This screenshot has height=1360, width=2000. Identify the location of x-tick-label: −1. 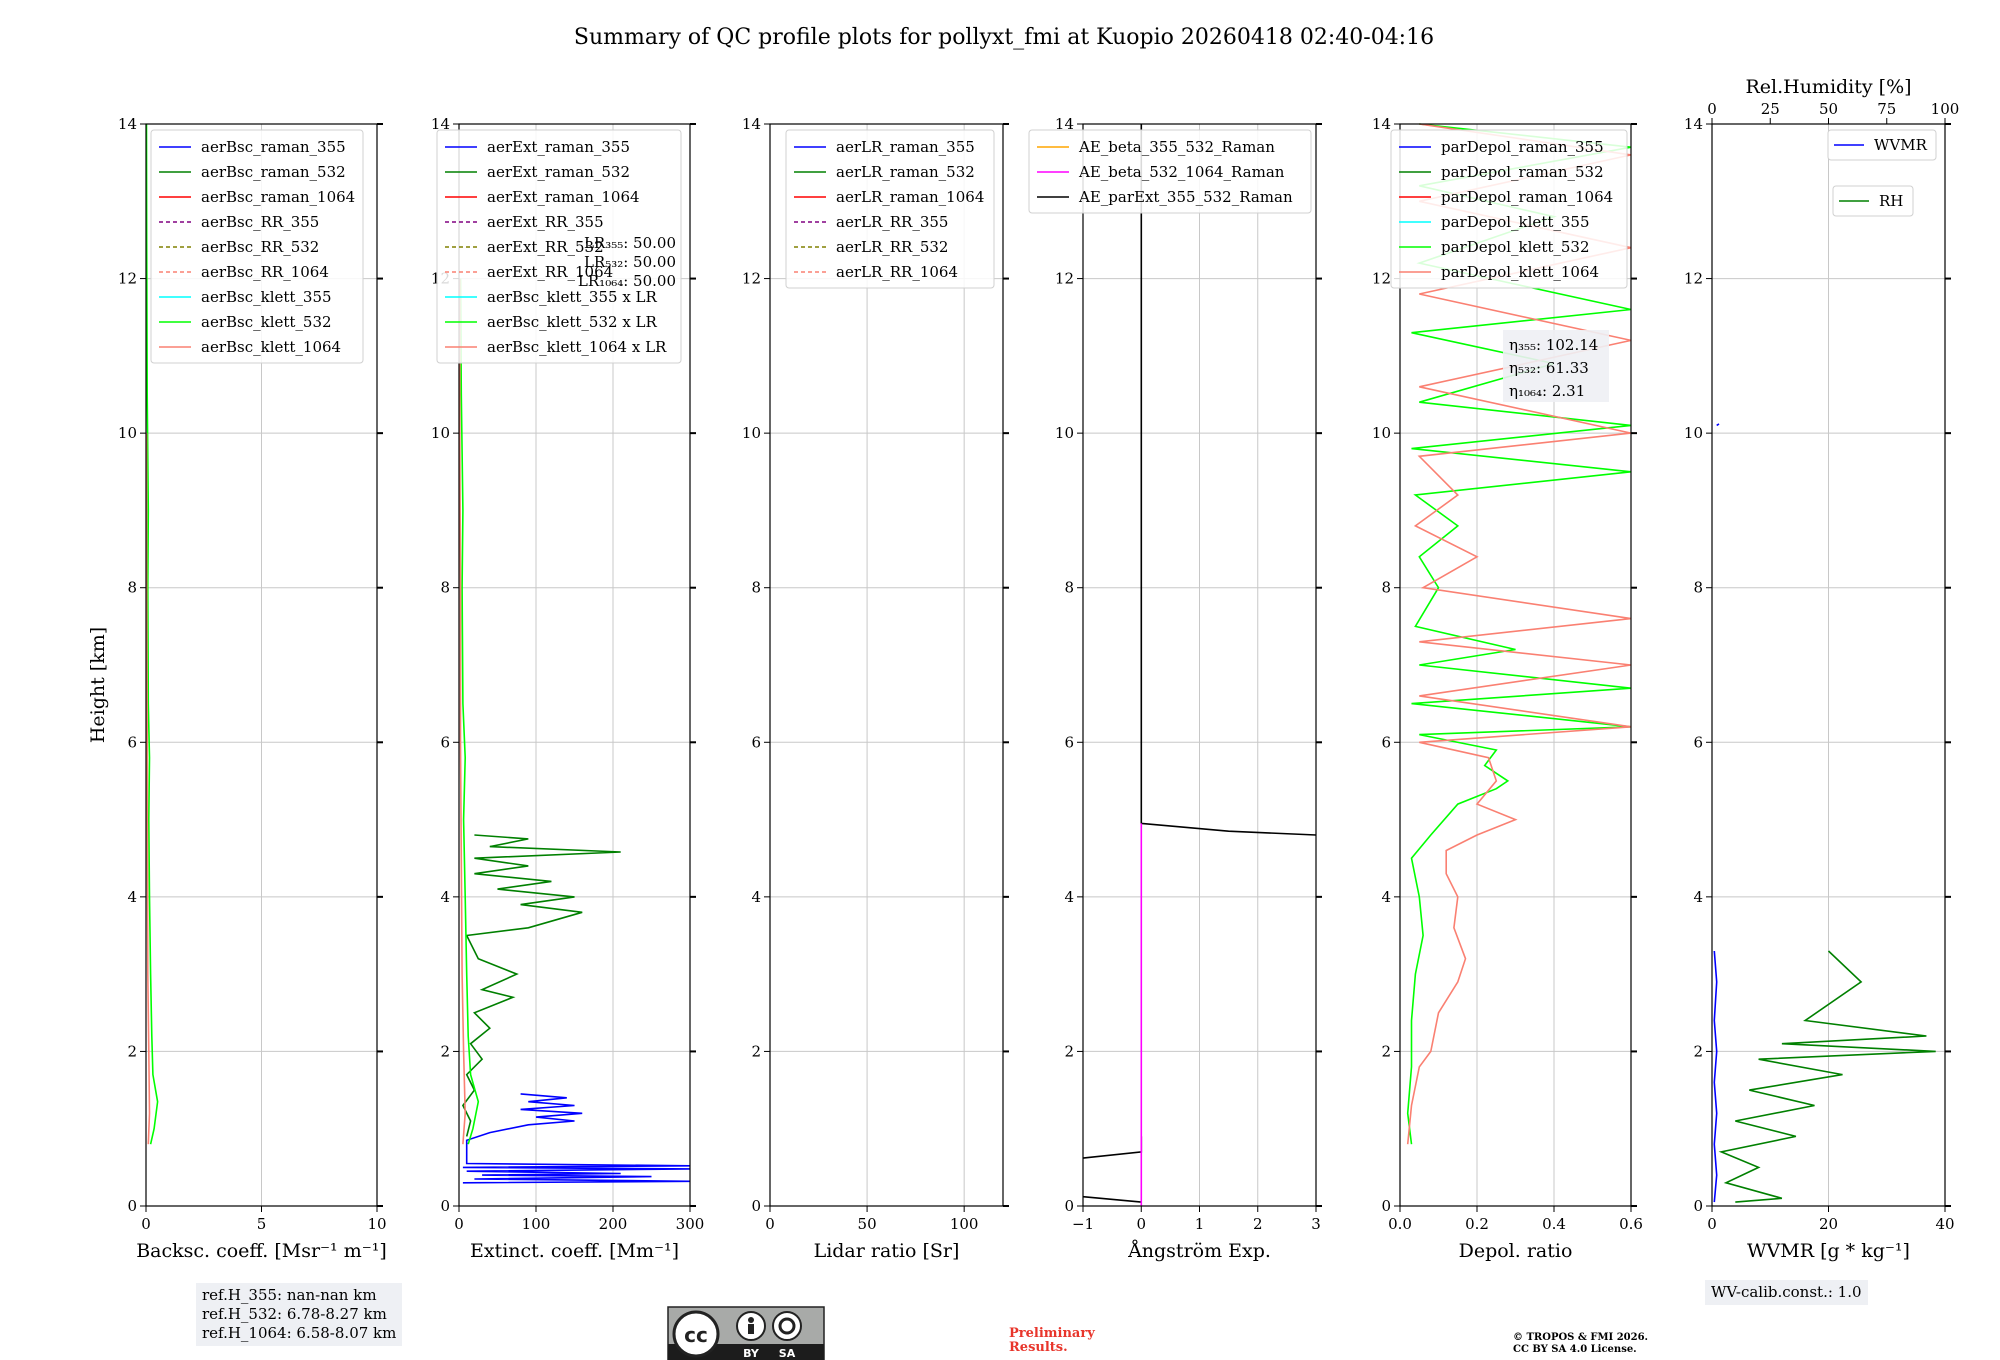
(1083, 1224).